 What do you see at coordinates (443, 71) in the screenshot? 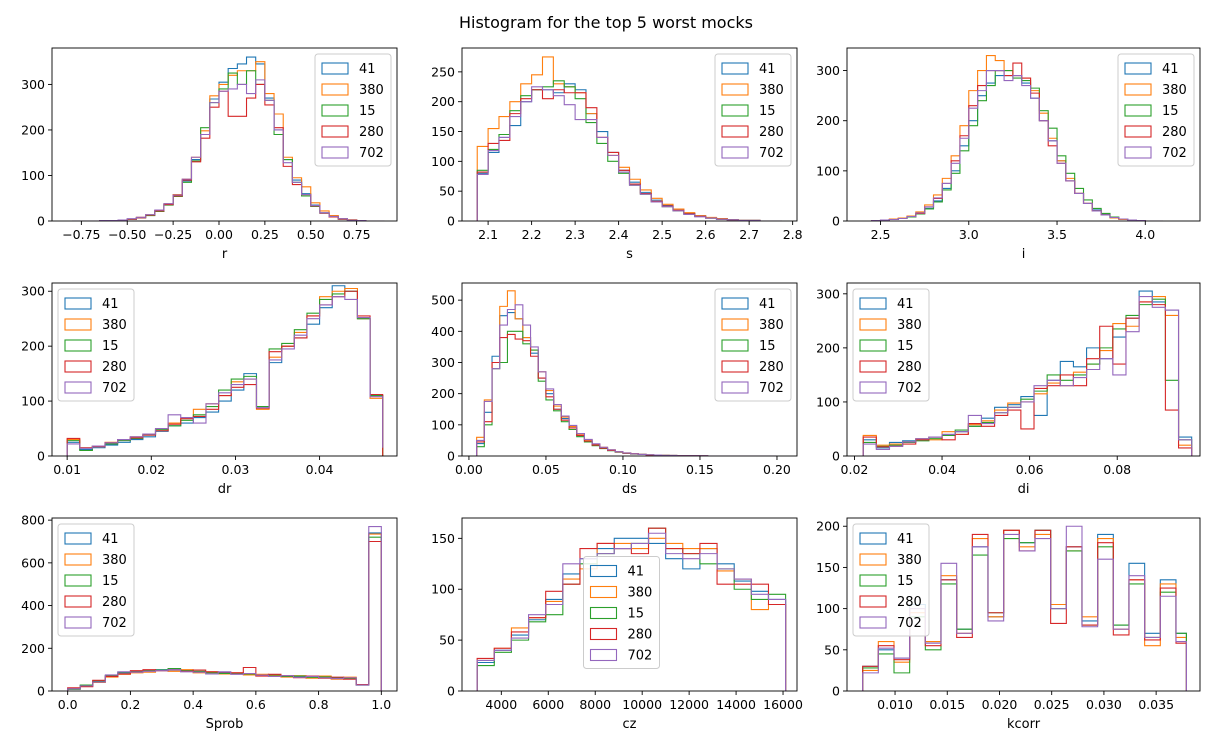
I see `y-tick-label: 250` at bounding box center [443, 71].